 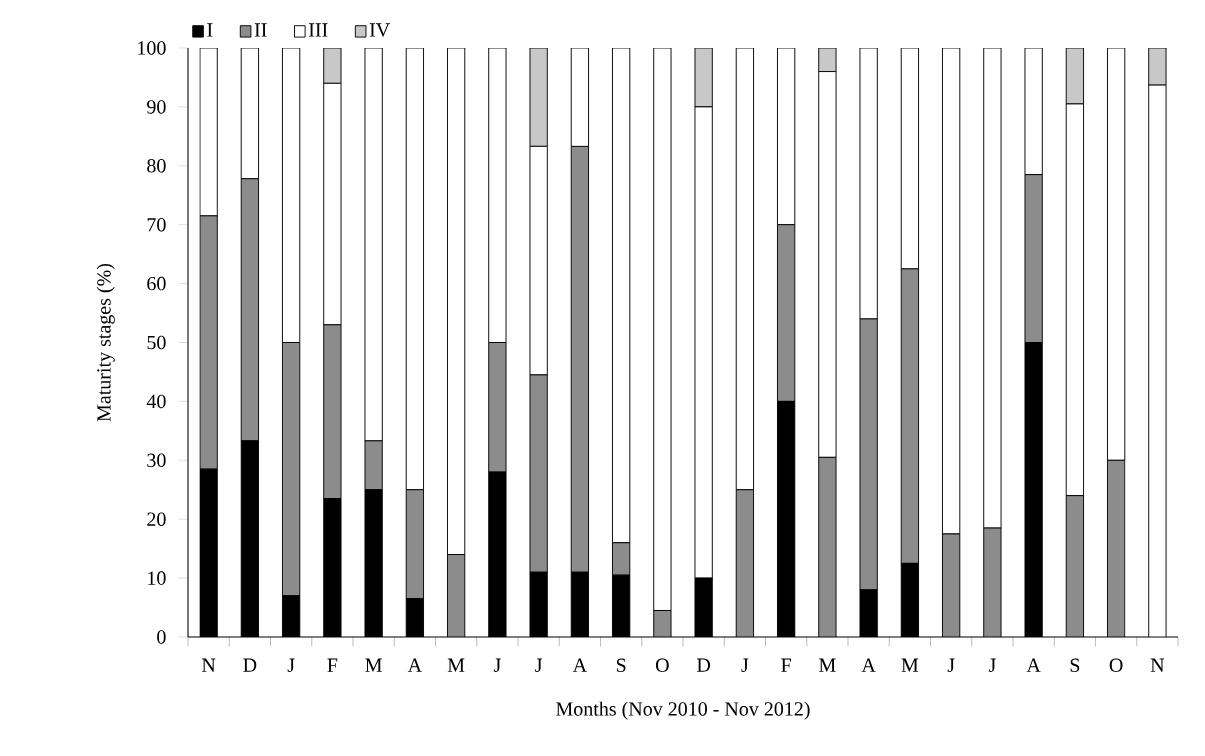 What do you see at coordinates (210, 30) in the screenshot?
I see `legend-label: I` at bounding box center [210, 30].